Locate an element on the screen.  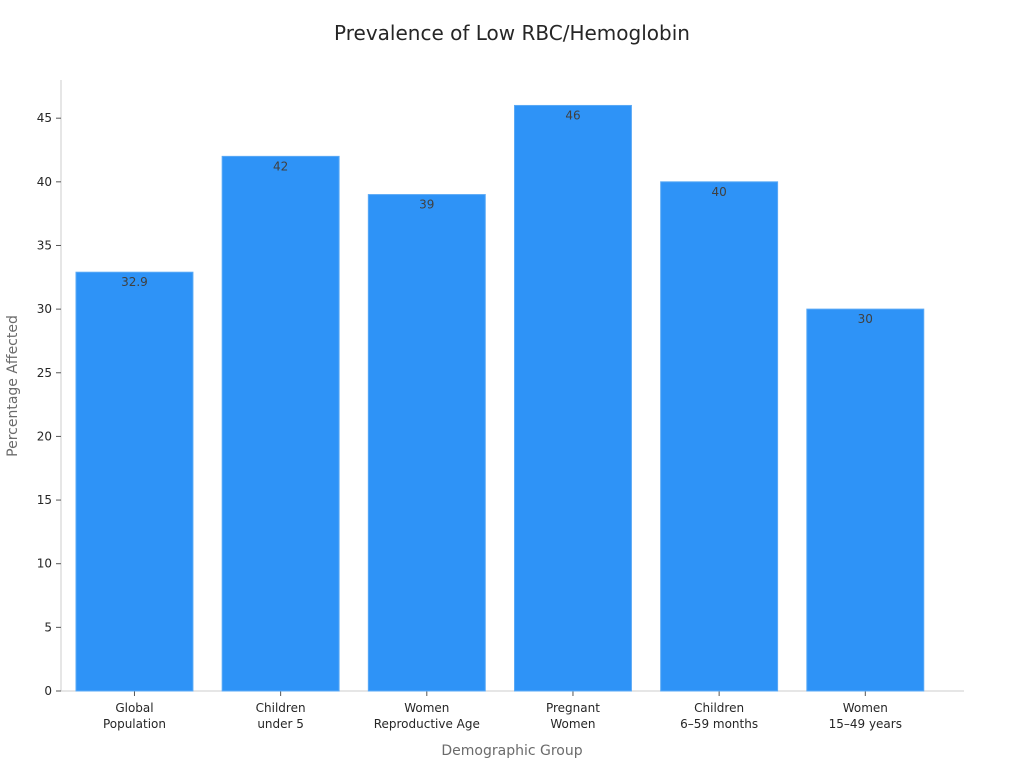
bar-value-label: 40 is located at coordinates (718, 192).